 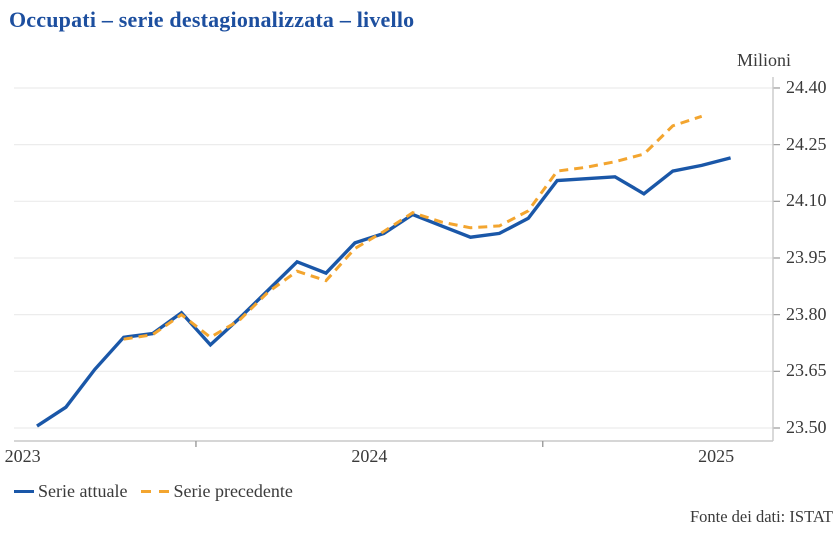 What do you see at coordinates (806, 370) in the screenshot?
I see `y-axis-tick-label: 23.65` at bounding box center [806, 370].